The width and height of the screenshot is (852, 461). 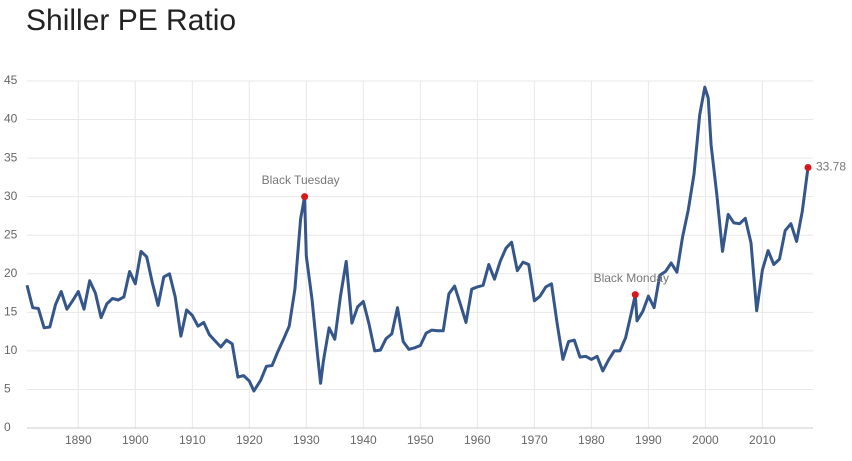 What do you see at coordinates (11, 157) in the screenshot?
I see `y-tick-label: 35` at bounding box center [11, 157].